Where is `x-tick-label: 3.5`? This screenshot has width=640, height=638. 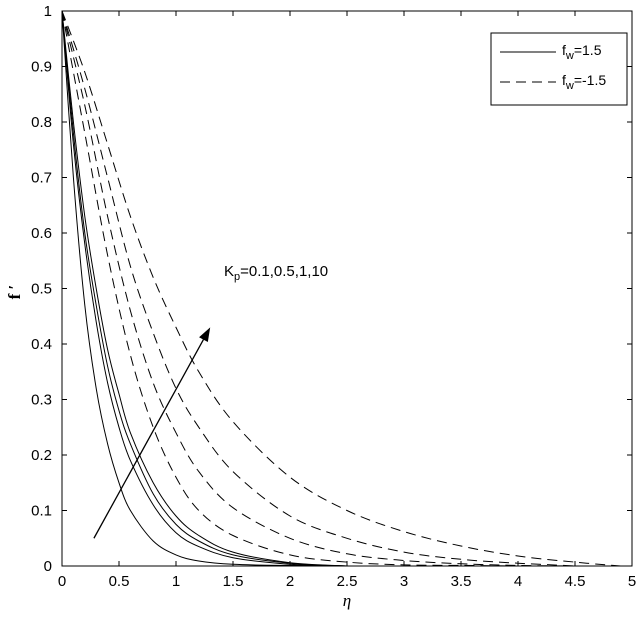
x-tick-label: 3.5 is located at coordinates (461, 581).